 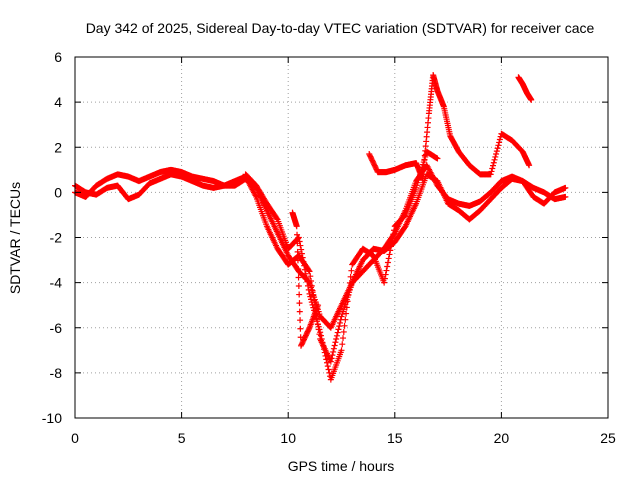 What do you see at coordinates (15, 238) in the screenshot?
I see `y-axis-label: SDTVAR / TECUs` at bounding box center [15, 238].